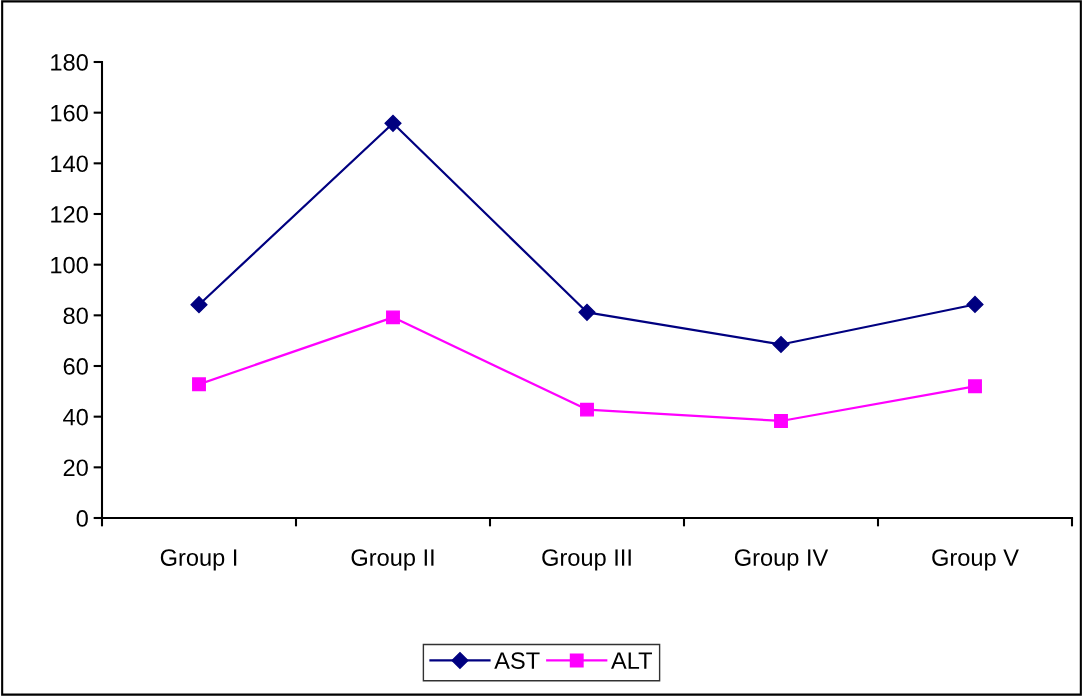 Image resolution: width=1083 pixels, height=696 pixels. What do you see at coordinates (631, 660) in the screenshot?
I see `legend-label: ALT` at bounding box center [631, 660].